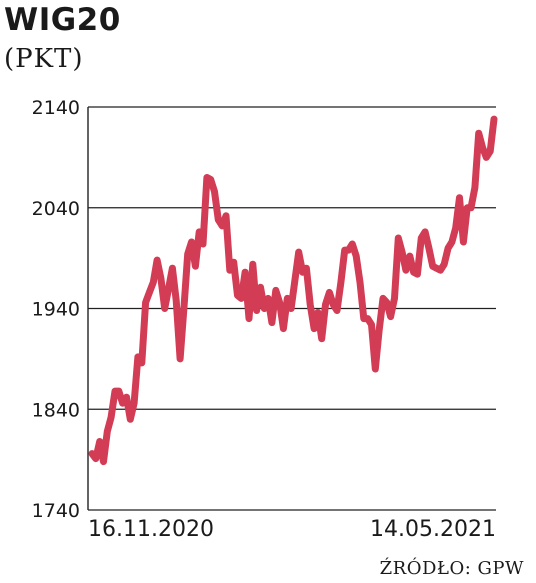 The image size is (536, 583). I want to click on chart-title: WIG20, so click(62, 20).